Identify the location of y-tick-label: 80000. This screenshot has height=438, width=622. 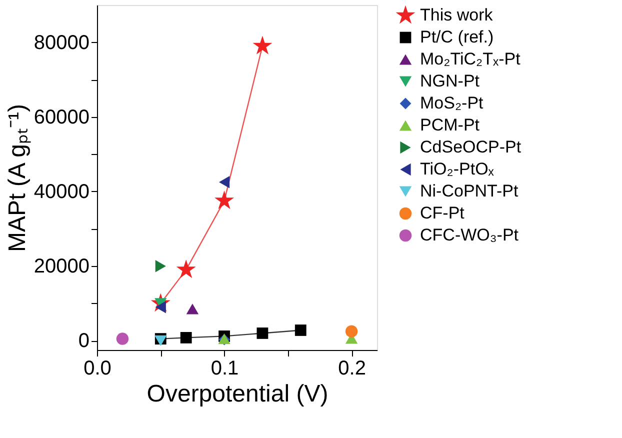
(62, 43).